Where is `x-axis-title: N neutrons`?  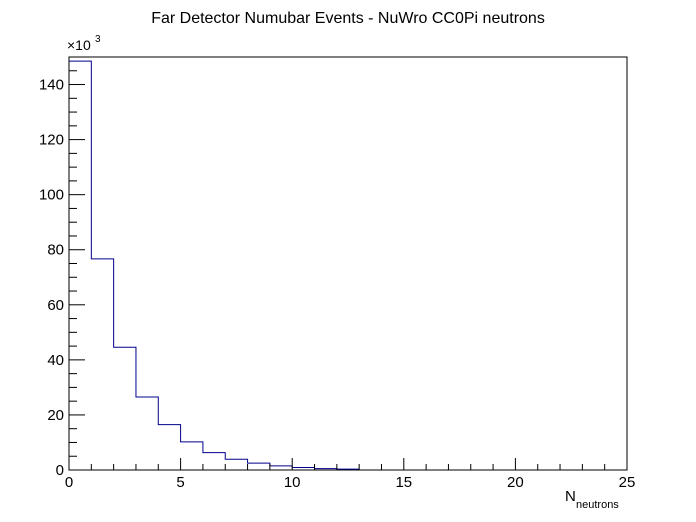 x-axis-title: N neutrons is located at coordinates (592, 499).